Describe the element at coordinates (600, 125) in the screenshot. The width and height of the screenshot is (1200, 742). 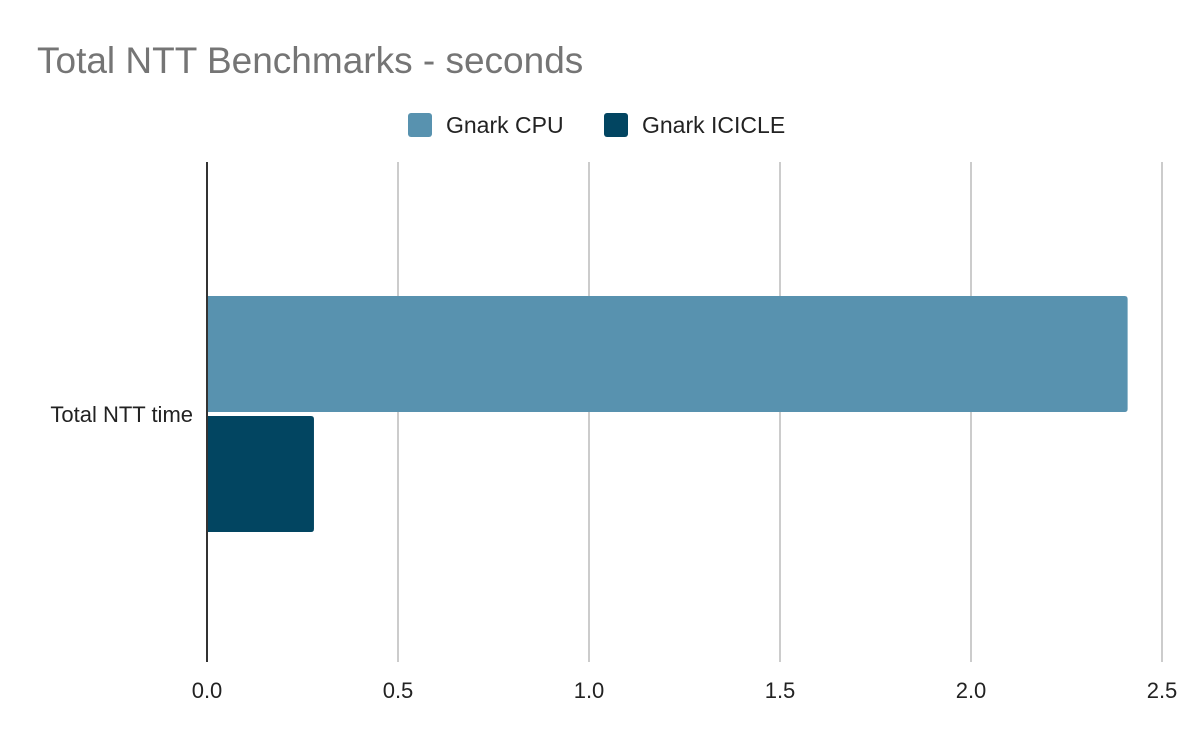
I see `legend: Gnark CPU Gnark ICICLE` at that location.